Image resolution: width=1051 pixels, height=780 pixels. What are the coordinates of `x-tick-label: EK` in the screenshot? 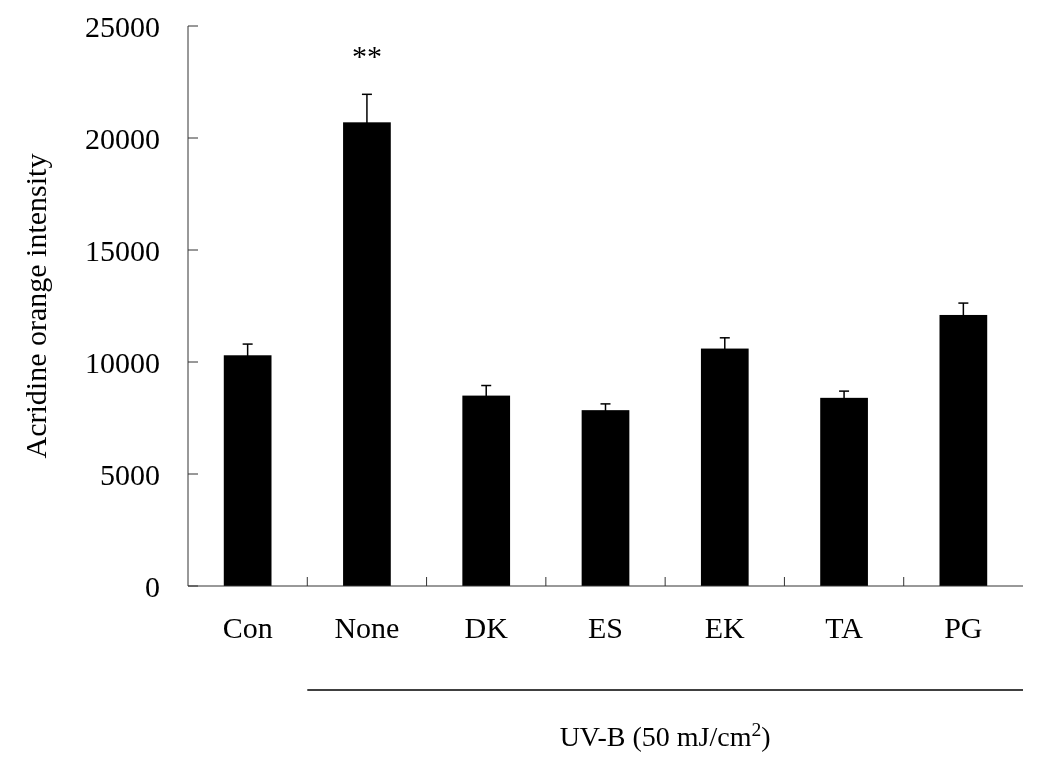 It's located at (725, 627).